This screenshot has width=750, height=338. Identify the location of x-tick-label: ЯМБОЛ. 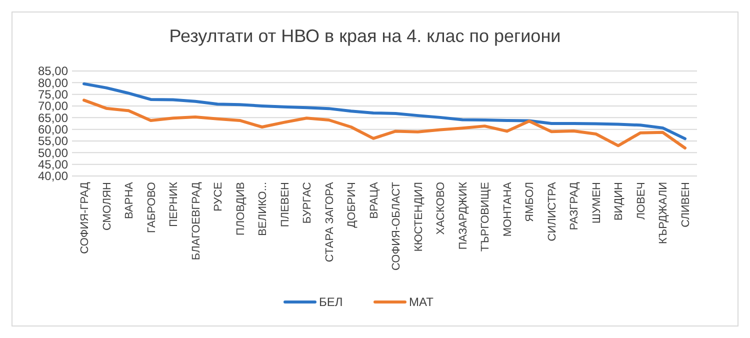
(530, 202).